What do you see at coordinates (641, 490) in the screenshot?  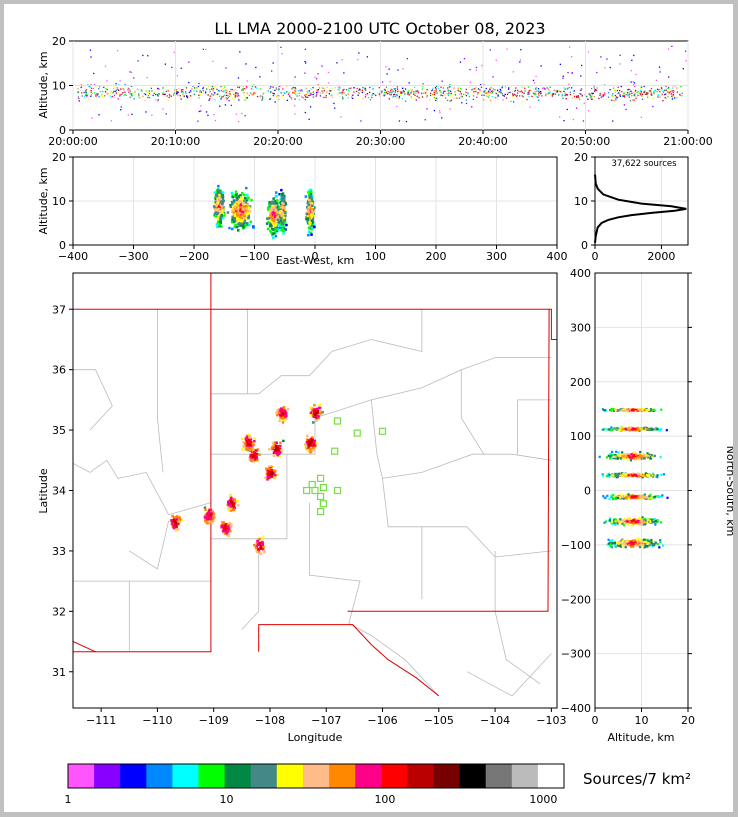 I see `p5-grid` at bounding box center [641, 490].